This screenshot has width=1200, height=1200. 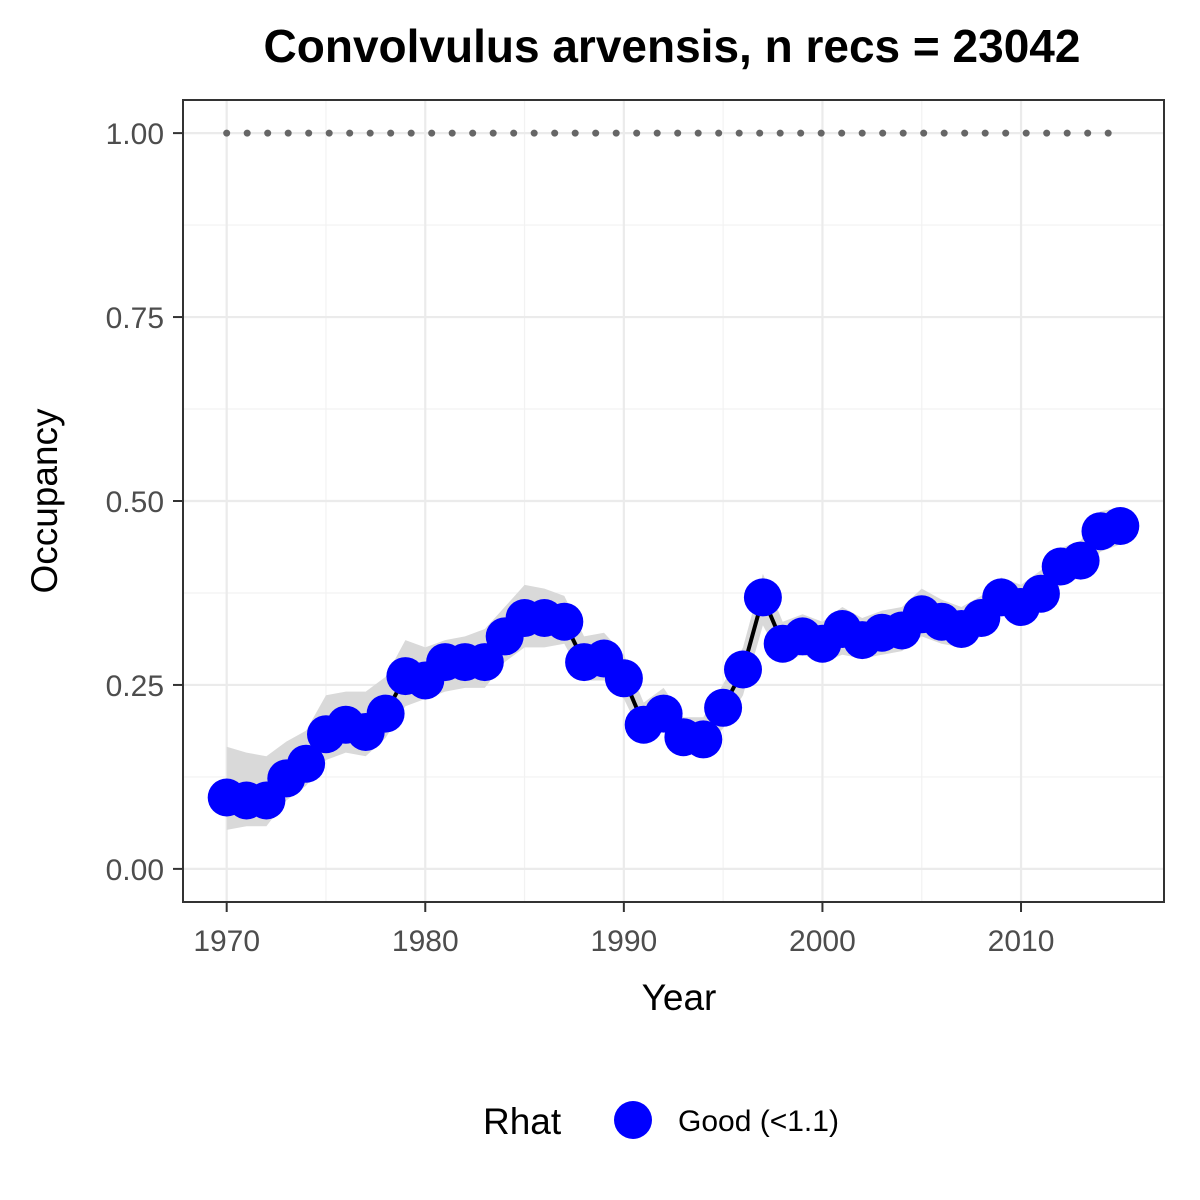 What do you see at coordinates (135, 318) in the screenshot?
I see `y-tick-label: 0.75` at bounding box center [135, 318].